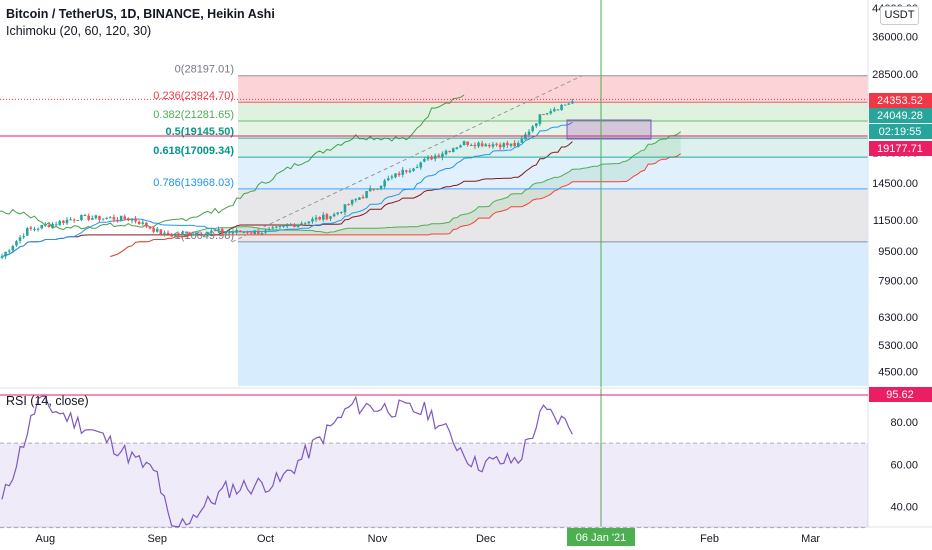  Describe the element at coordinates (899, 15) in the screenshot. I see `currency-button: USDT` at that location.